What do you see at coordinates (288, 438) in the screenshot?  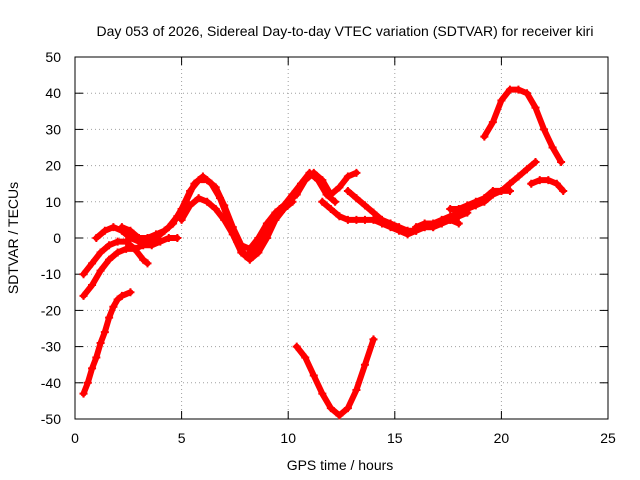 I see `x-tick-label: 10` at bounding box center [288, 438].